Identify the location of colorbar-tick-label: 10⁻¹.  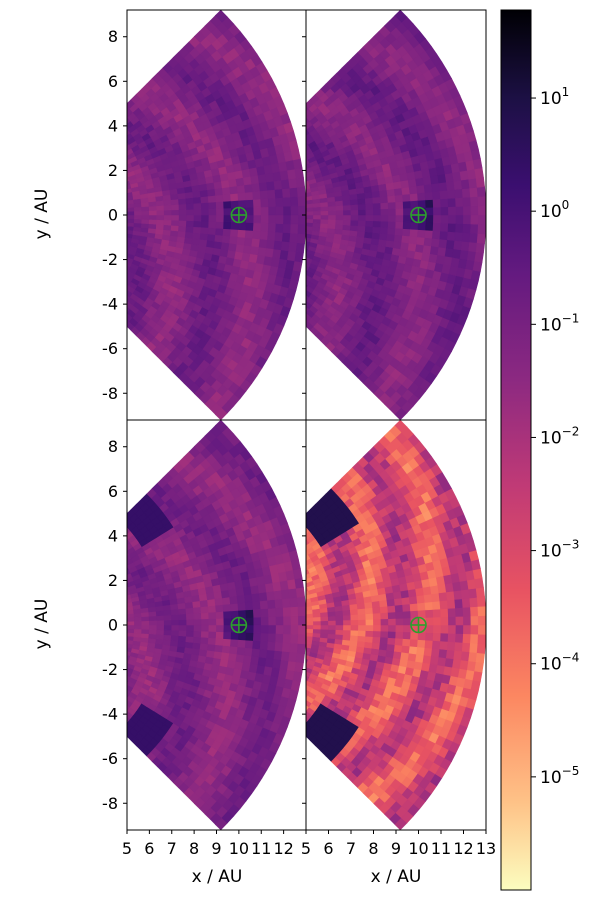
(559, 323).